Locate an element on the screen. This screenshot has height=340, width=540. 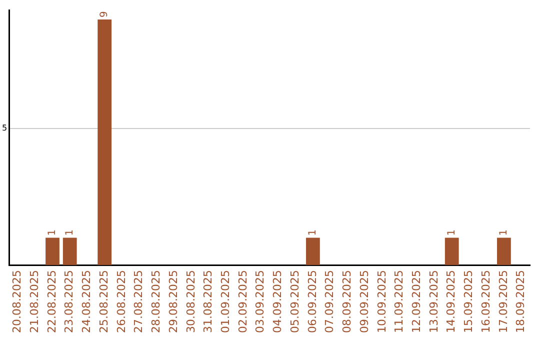
x-tick-label: 01.09.2025 is located at coordinates (225, 302).